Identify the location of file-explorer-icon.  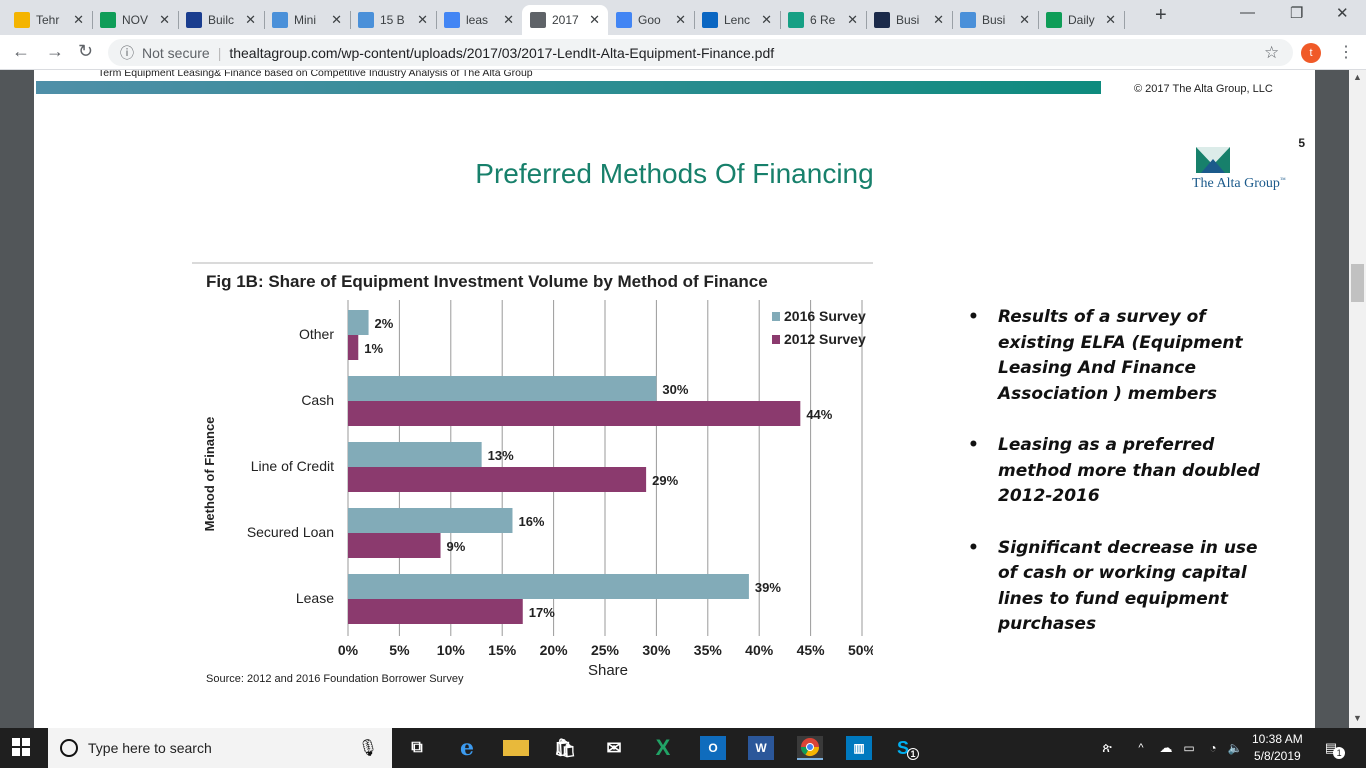
(516, 748).